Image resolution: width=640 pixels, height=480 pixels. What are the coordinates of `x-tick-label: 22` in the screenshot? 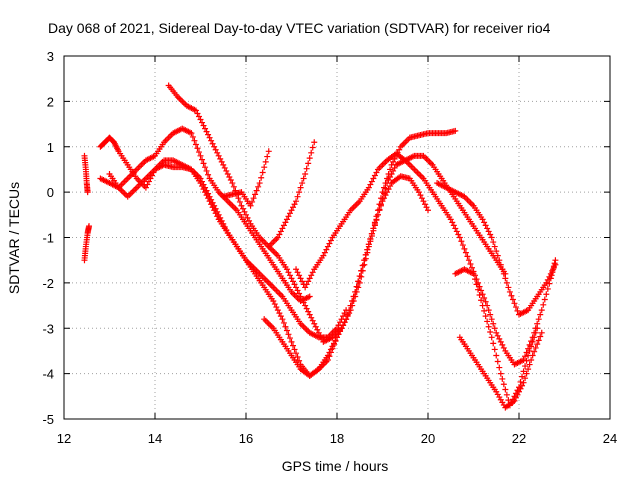 It's located at (519, 438).